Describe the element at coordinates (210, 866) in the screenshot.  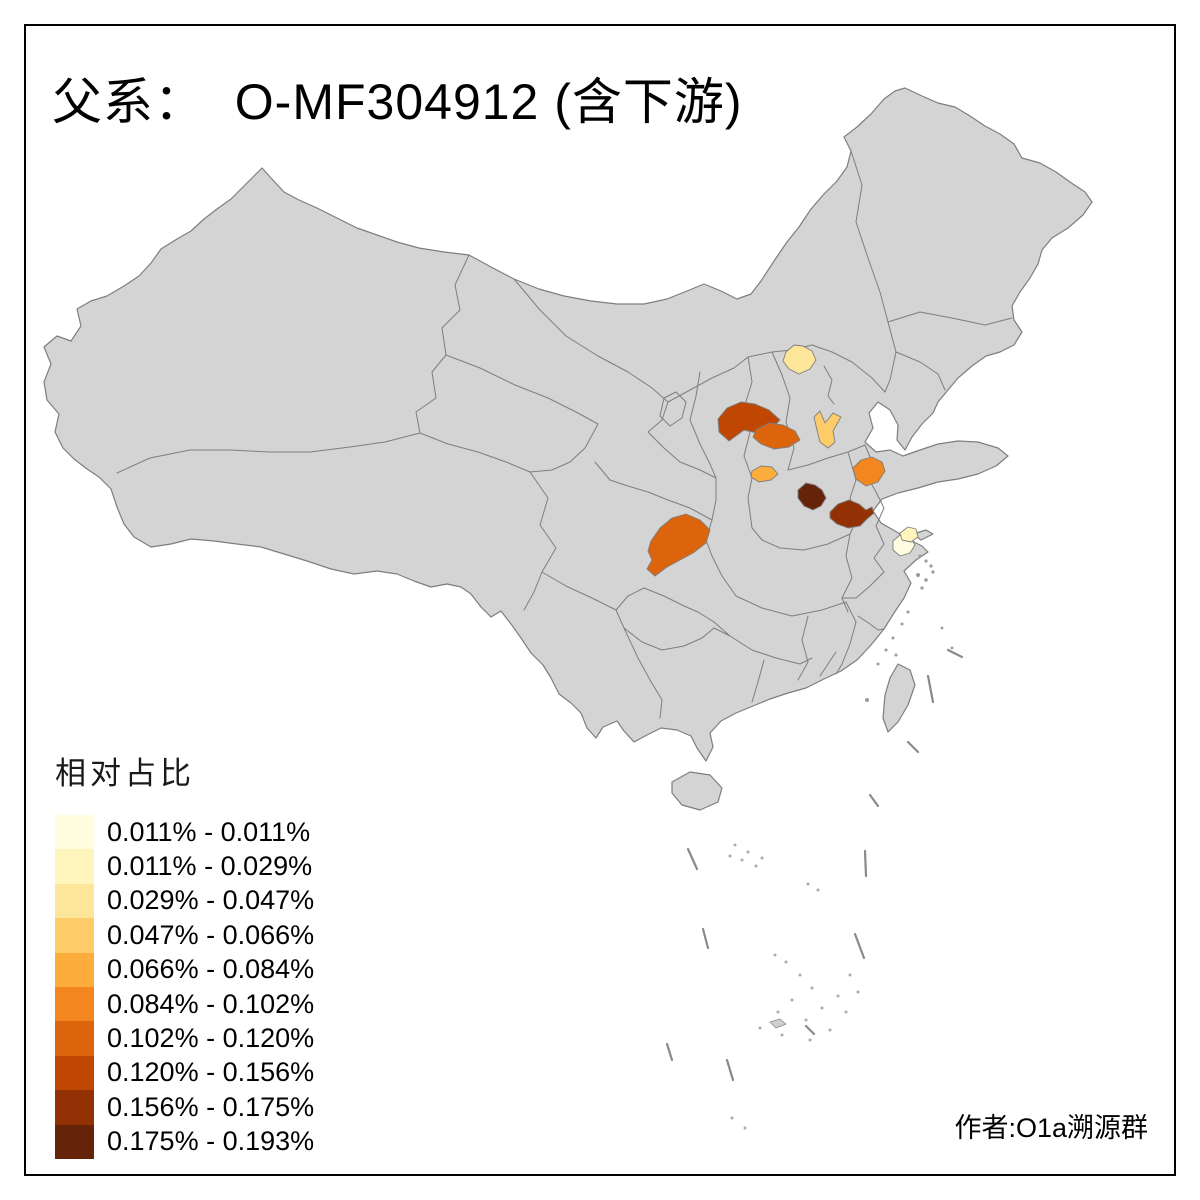
I see `legend-label-2: 0.011% - 0.029%` at that location.